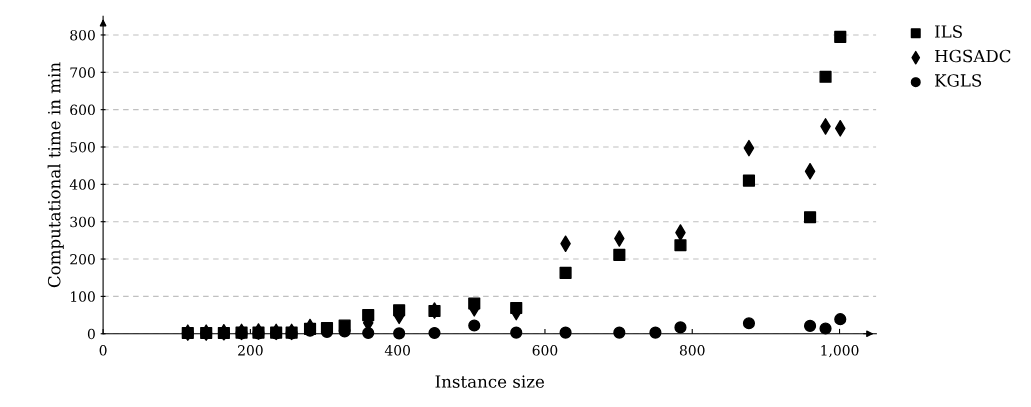 The height and width of the screenshot is (407, 1031). Describe the element at coordinates (82, 184) in the screenshot. I see `y-tick-label: 400` at that location.